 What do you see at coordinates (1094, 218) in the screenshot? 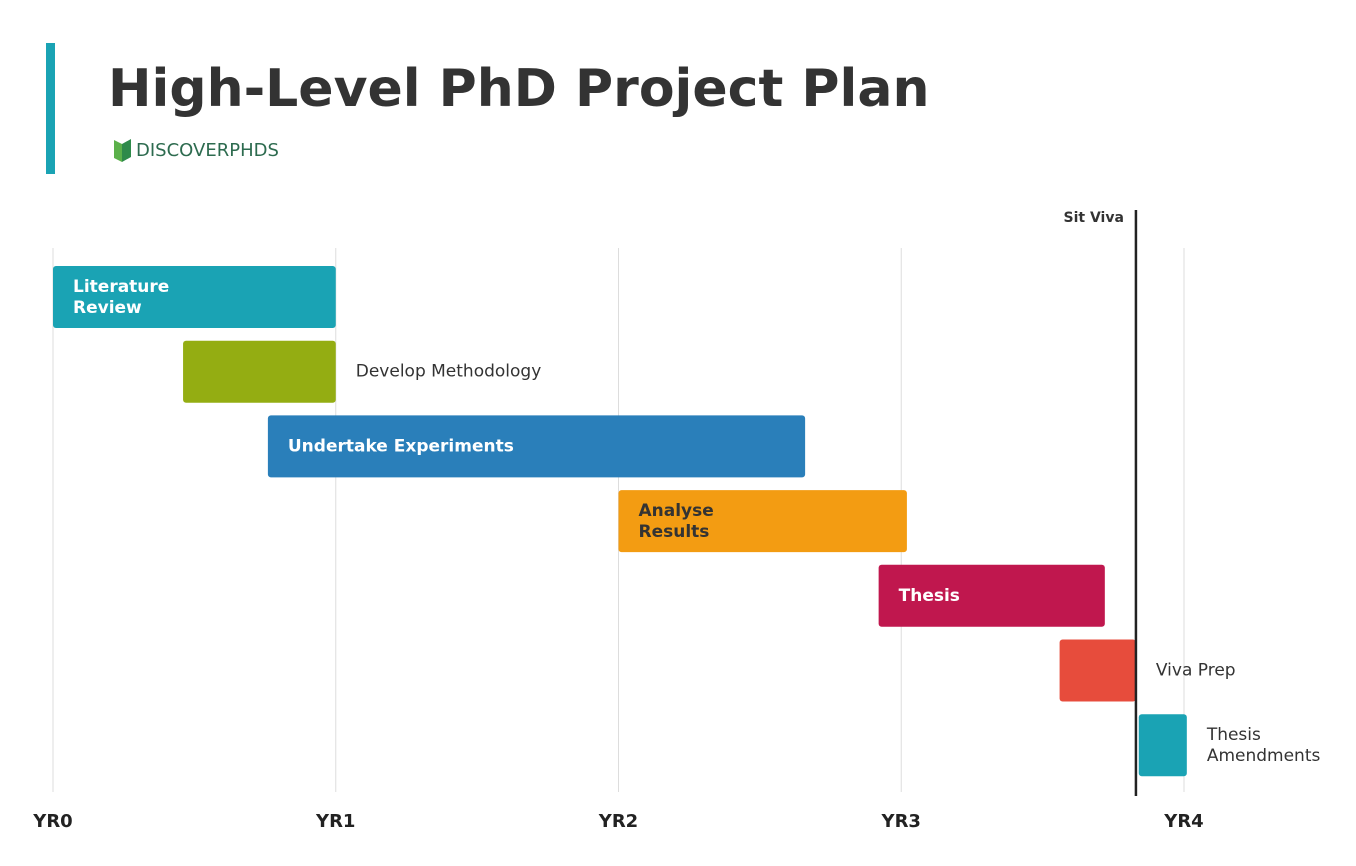
I see `marker-label: Sit Viva` at bounding box center [1094, 218].